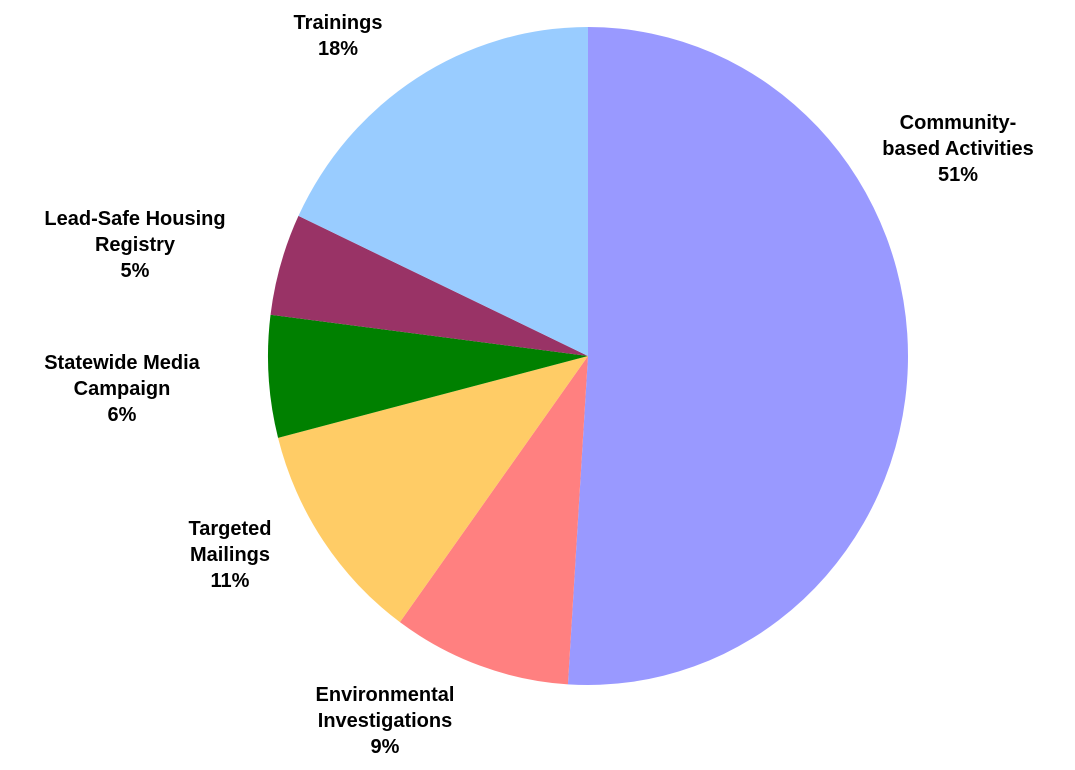 Image resolution: width=1075 pixels, height=770 pixels. Describe the element at coordinates (230, 542) in the screenshot. I see `category-label: Targeted Mailings` at that location.